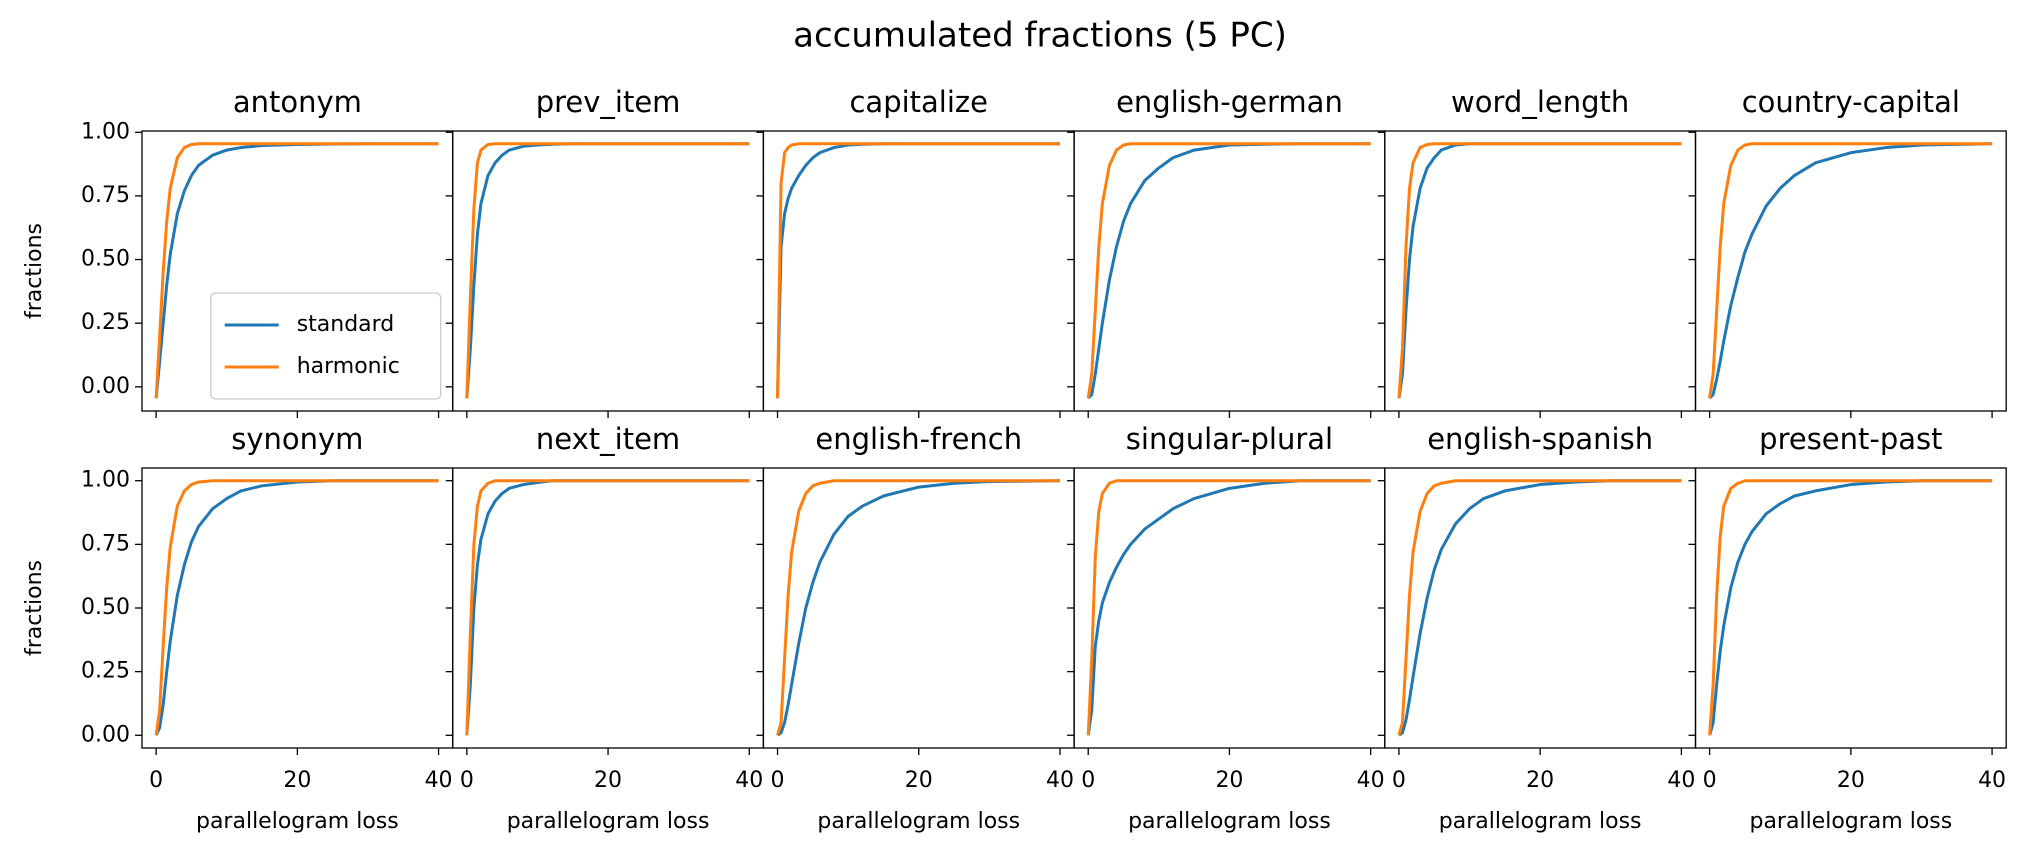  What do you see at coordinates (1851, 102) in the screenshot?
I see `subplot-title: country-capital` at bounding box center [1851, 102].